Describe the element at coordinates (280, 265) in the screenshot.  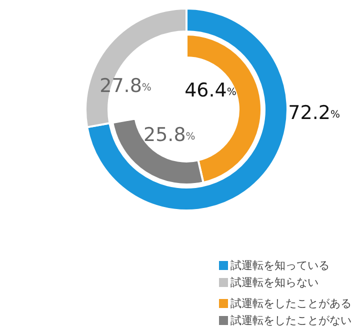
I see `legend-label: 試運転を知っている` at that location.